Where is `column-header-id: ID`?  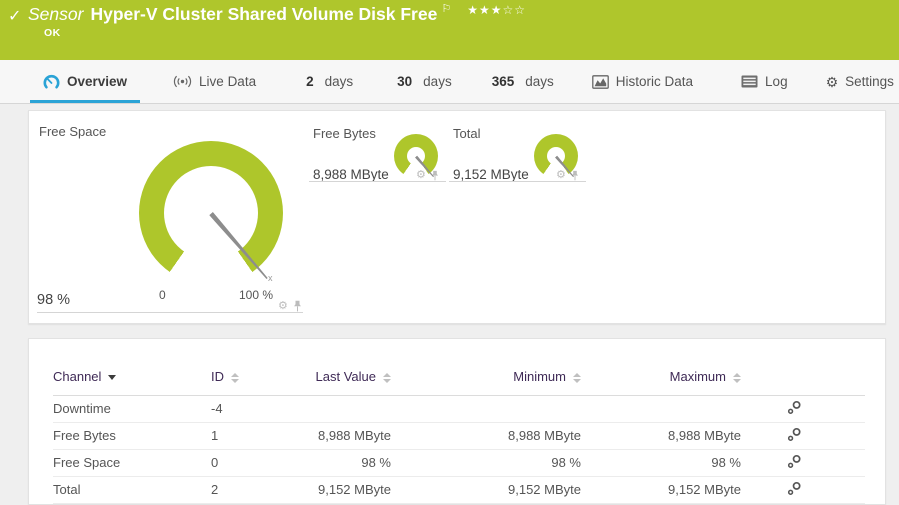 column-header-id: ID is located at coordinates (257, 377).